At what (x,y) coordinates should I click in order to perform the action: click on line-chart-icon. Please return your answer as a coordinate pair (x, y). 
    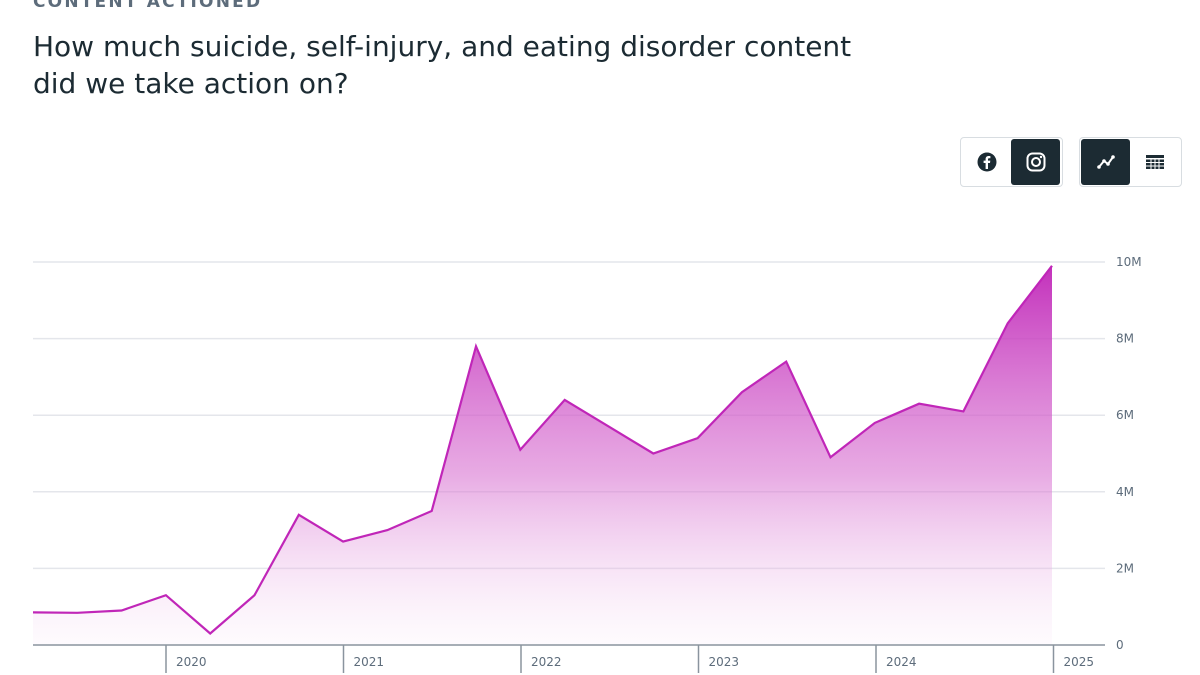
    Looking at the image, I should click on (1105, 162).